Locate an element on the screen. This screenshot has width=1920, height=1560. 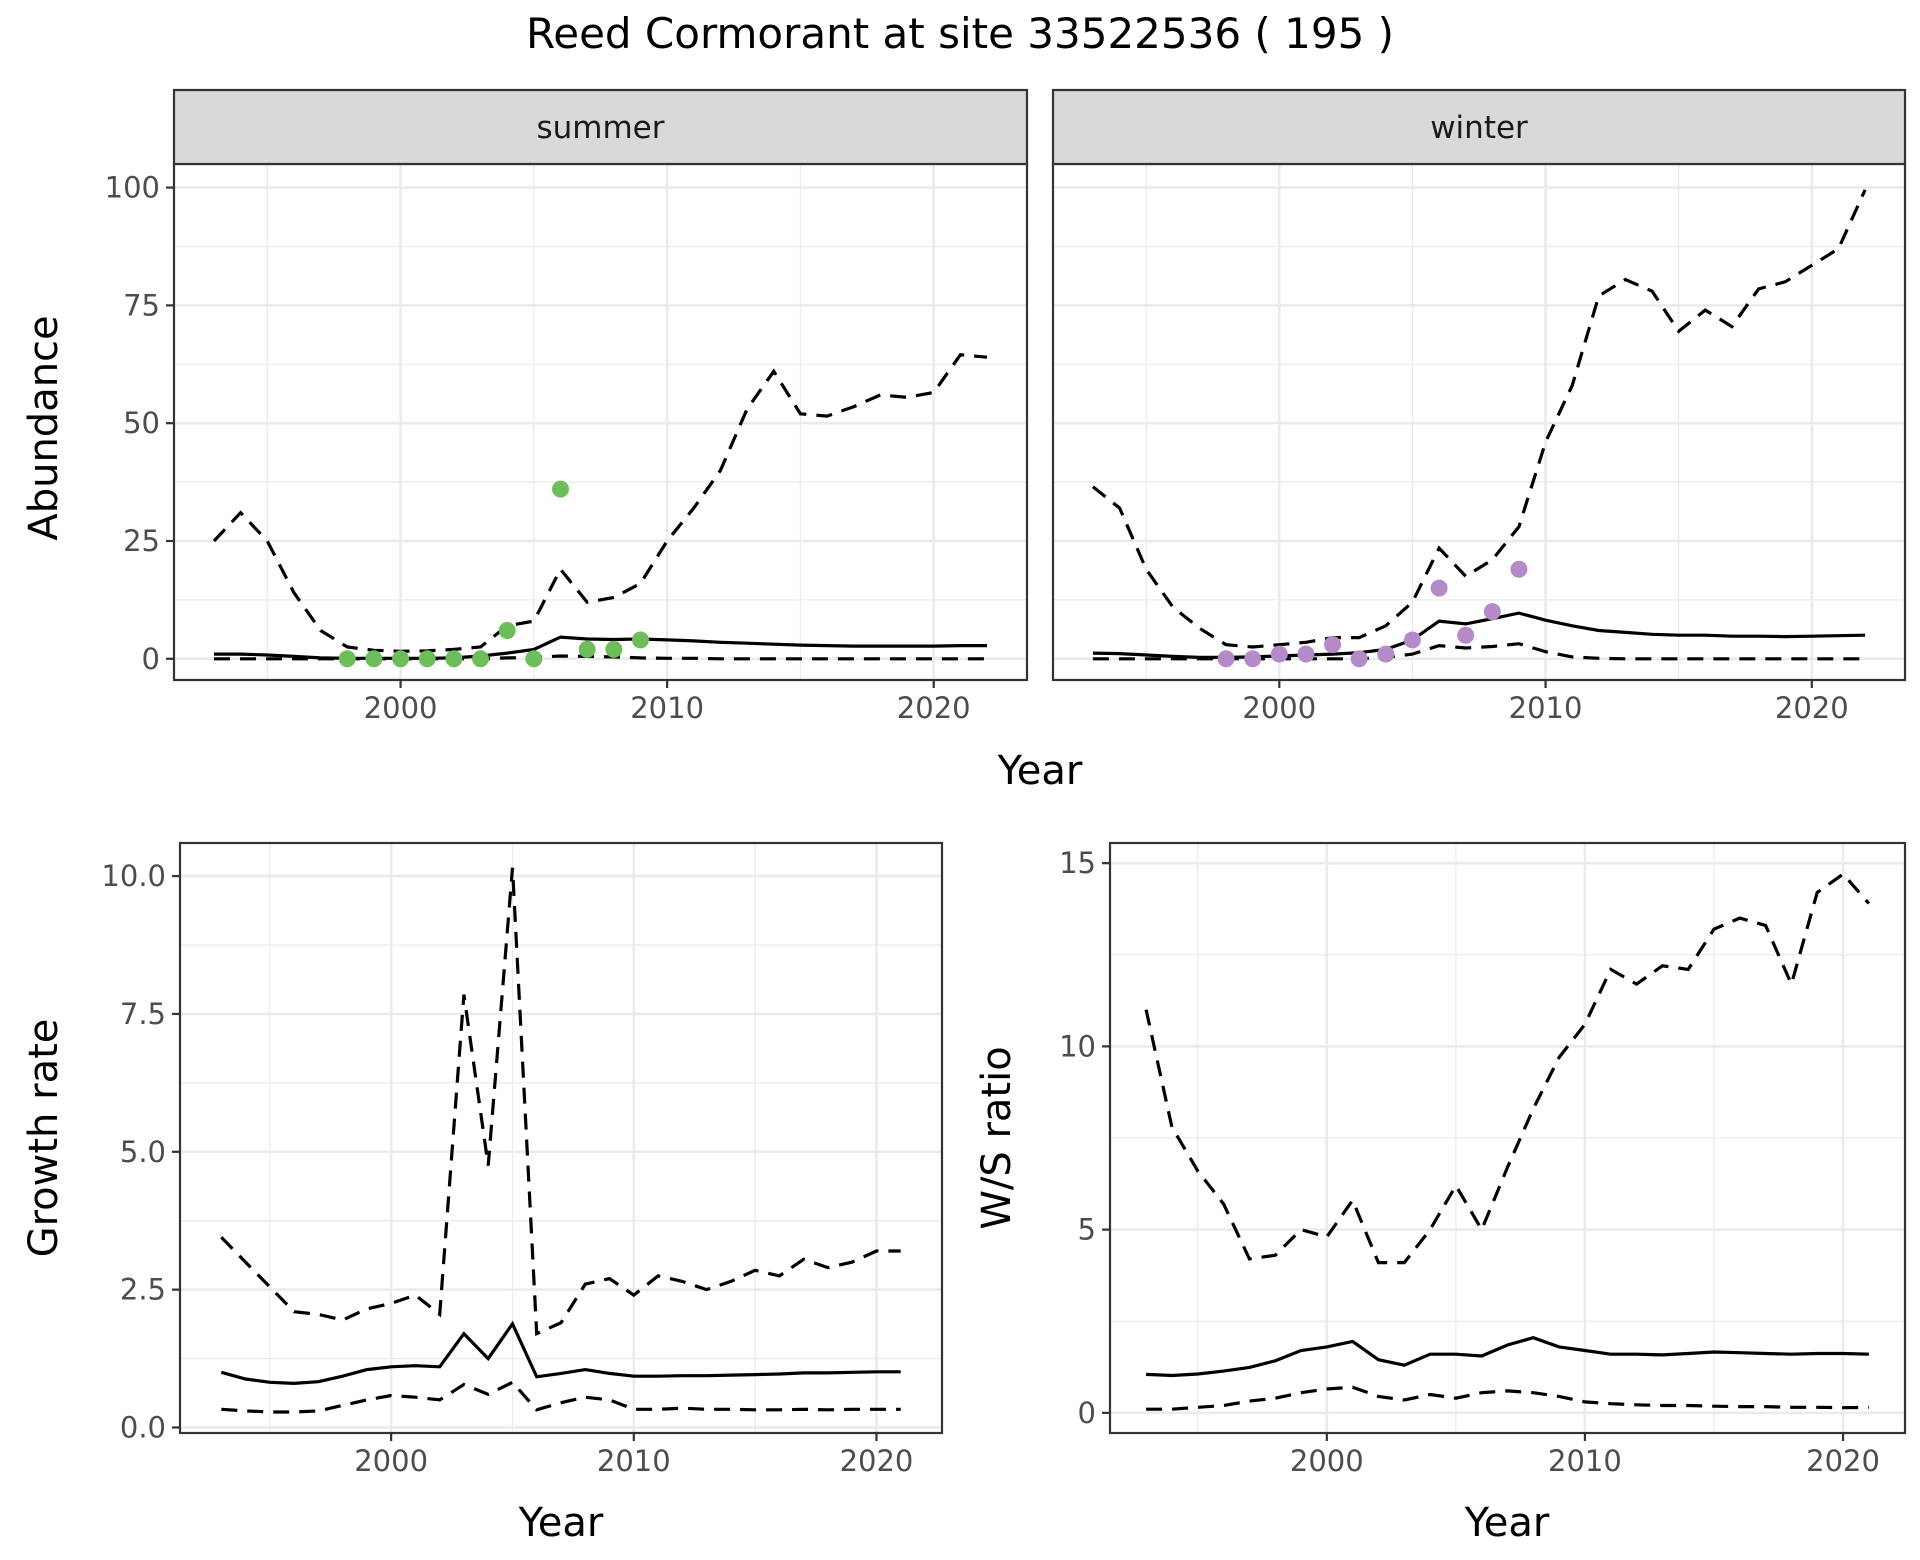
abundance-summer-y-tick-label: 75 is located at coordinates (141, 305).